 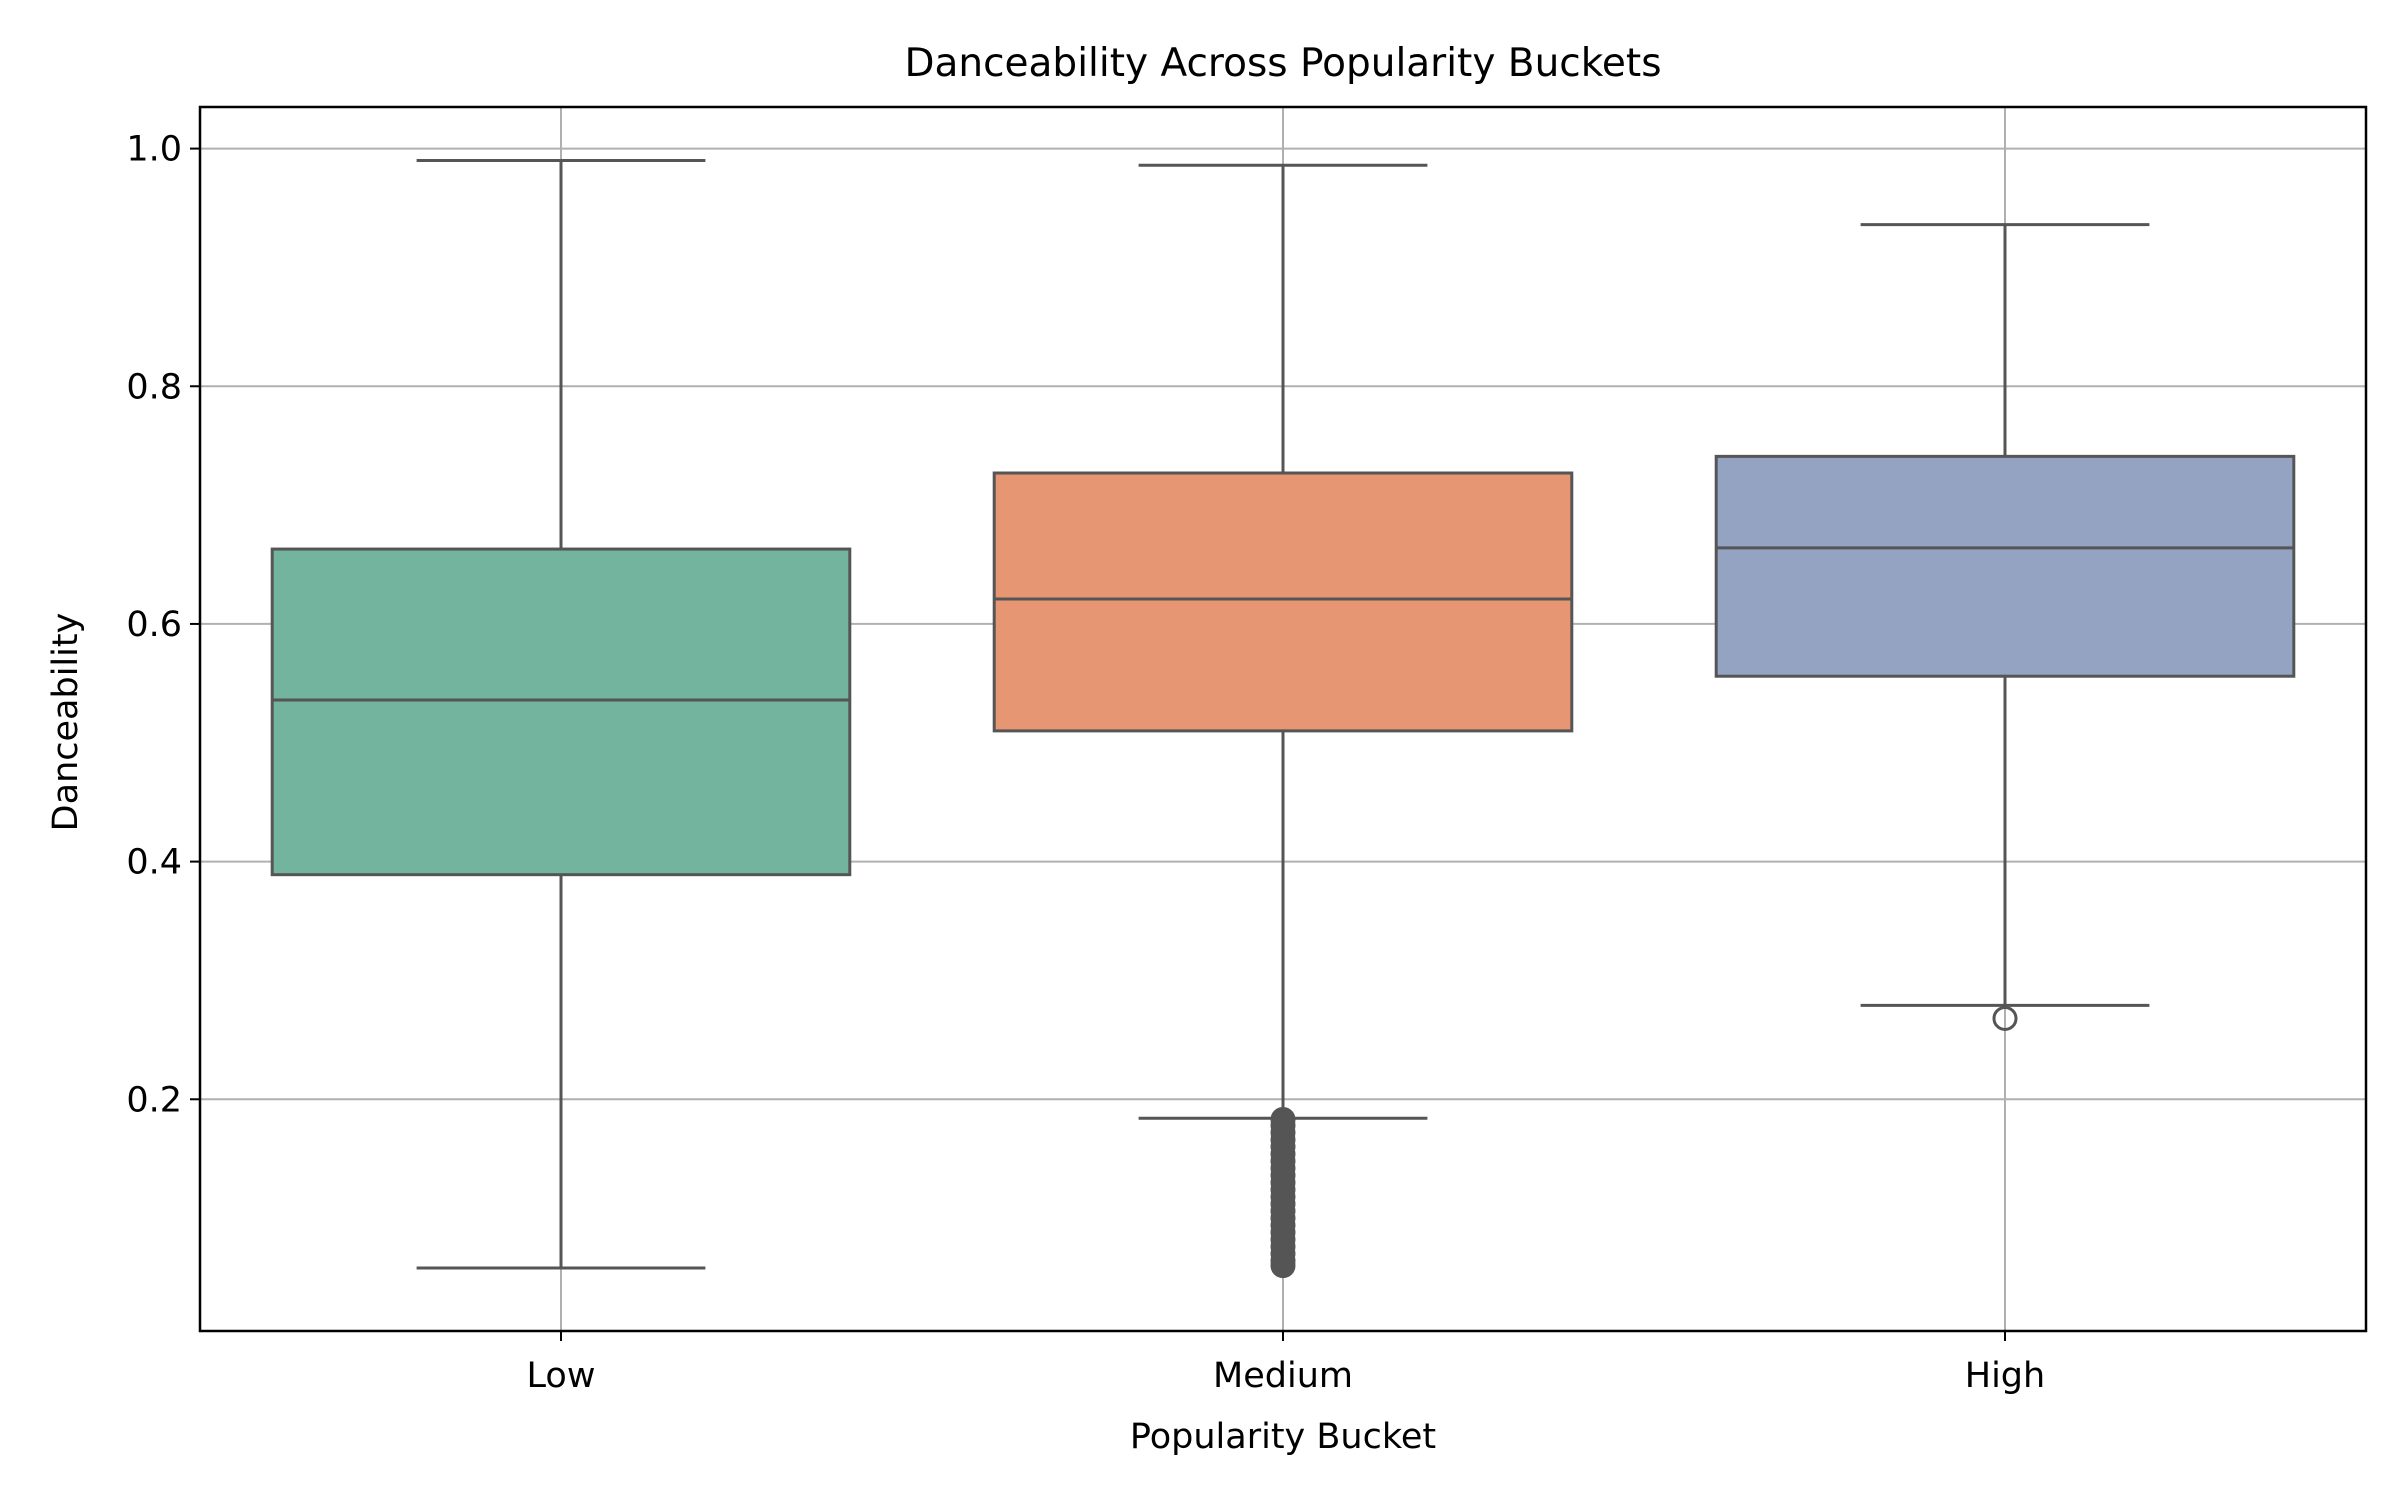 What do you see at coordinates (154, 150) in the screenshot?
I see `y-tick-label: 1.0` at bounding box center [154, 150].